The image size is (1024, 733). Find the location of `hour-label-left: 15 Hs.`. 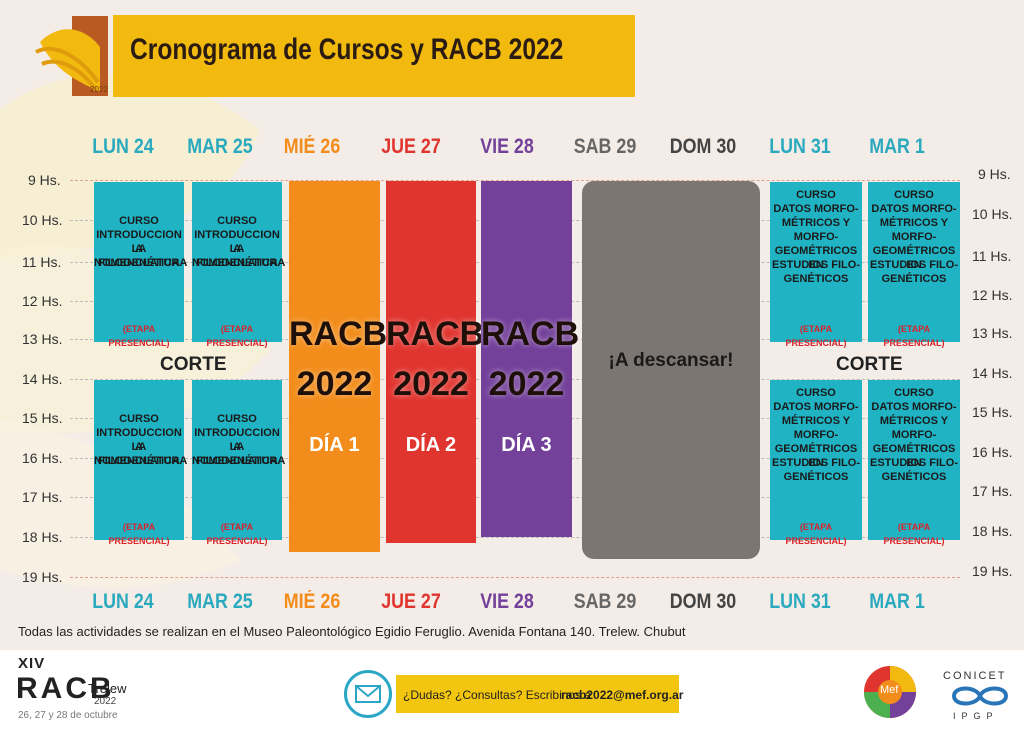

hour-label-left: 15 Hs. is located at coordinates (42, 418).